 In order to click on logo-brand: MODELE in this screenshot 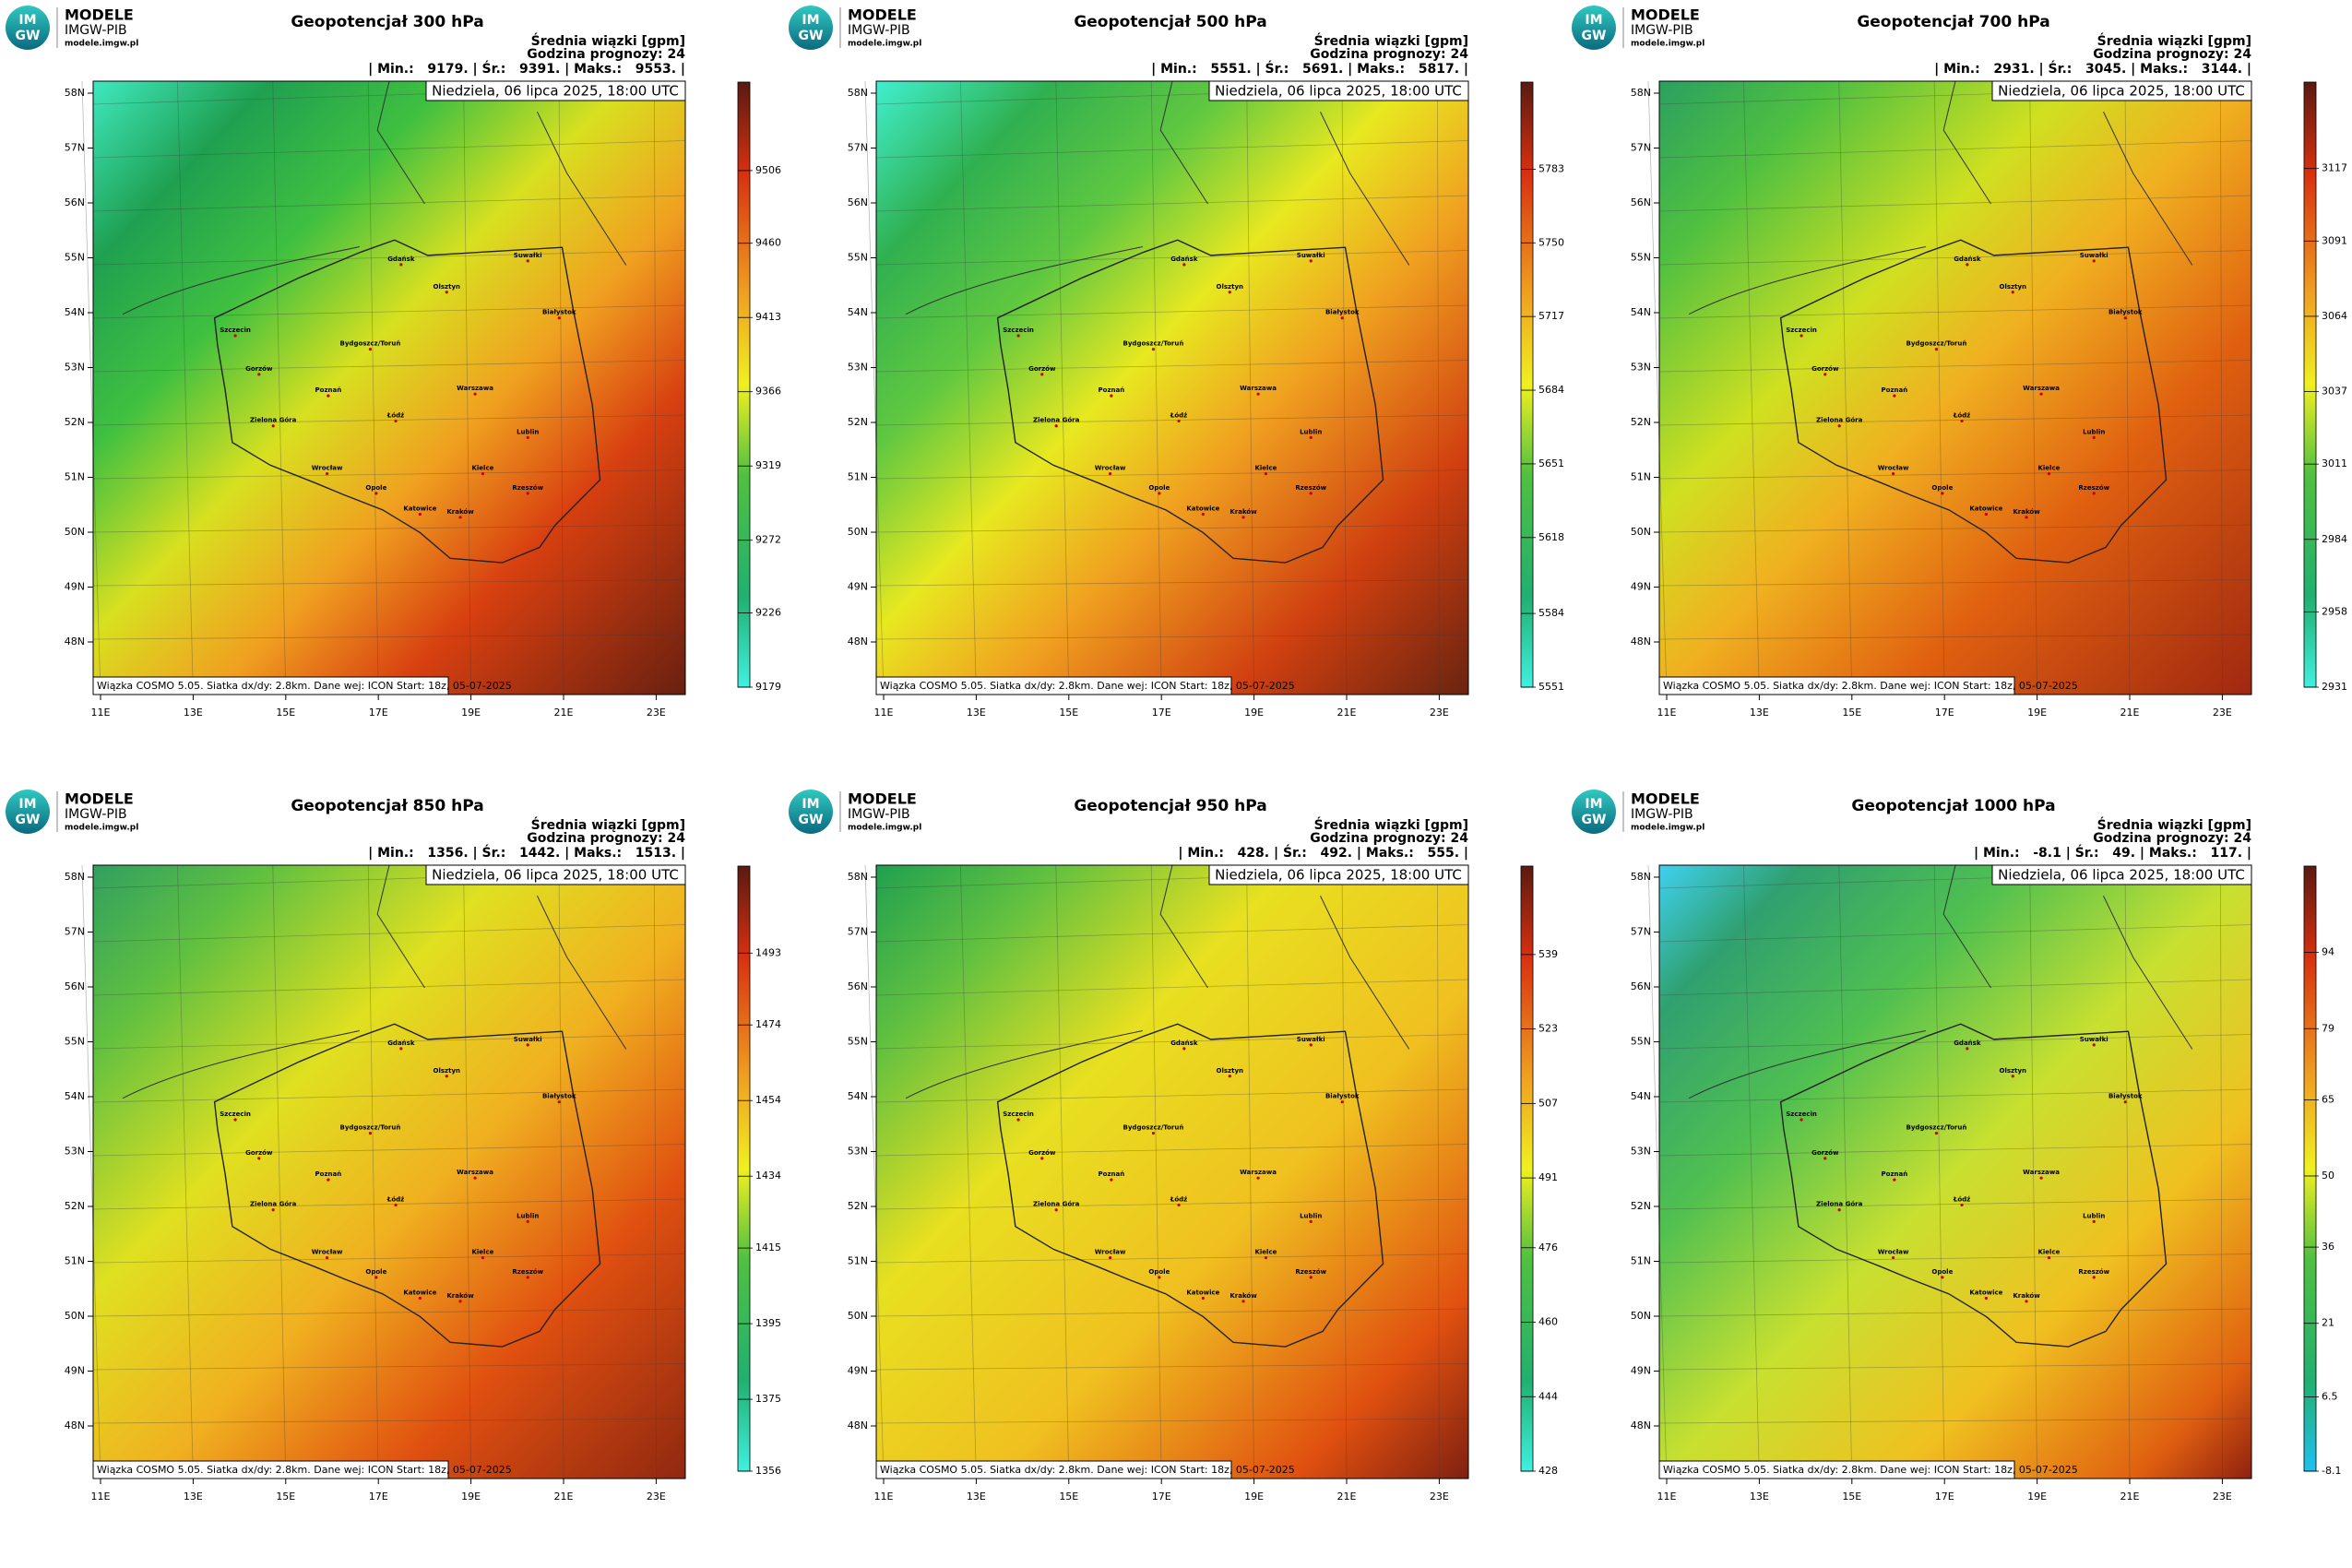, I will do `click(1665, 799)`.